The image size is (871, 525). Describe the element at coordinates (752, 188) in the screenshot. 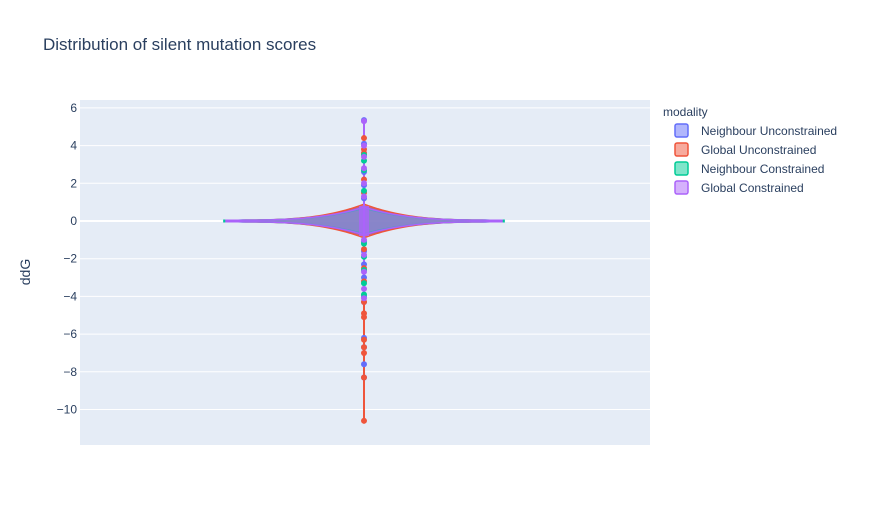

I see `legend-item-label: Global Constrained` at that location.